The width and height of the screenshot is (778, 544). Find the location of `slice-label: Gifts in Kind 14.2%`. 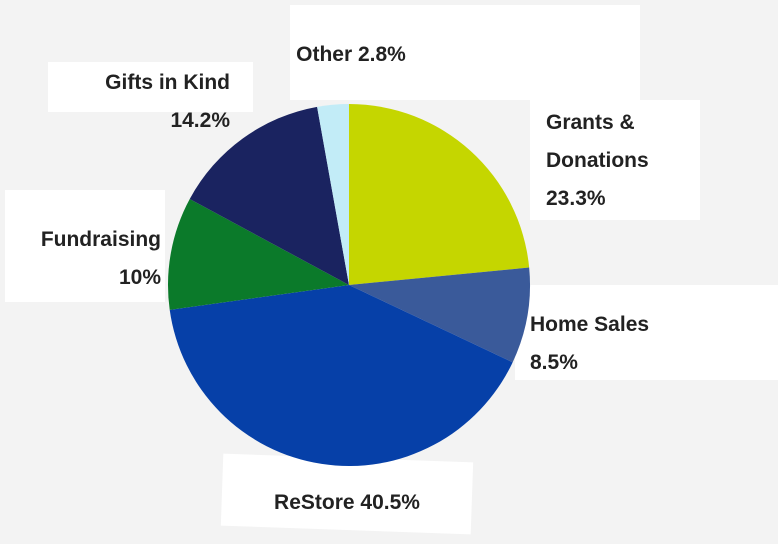

slice-label: Gifts in Kind 14.2% is located at coordinates (135, 102).